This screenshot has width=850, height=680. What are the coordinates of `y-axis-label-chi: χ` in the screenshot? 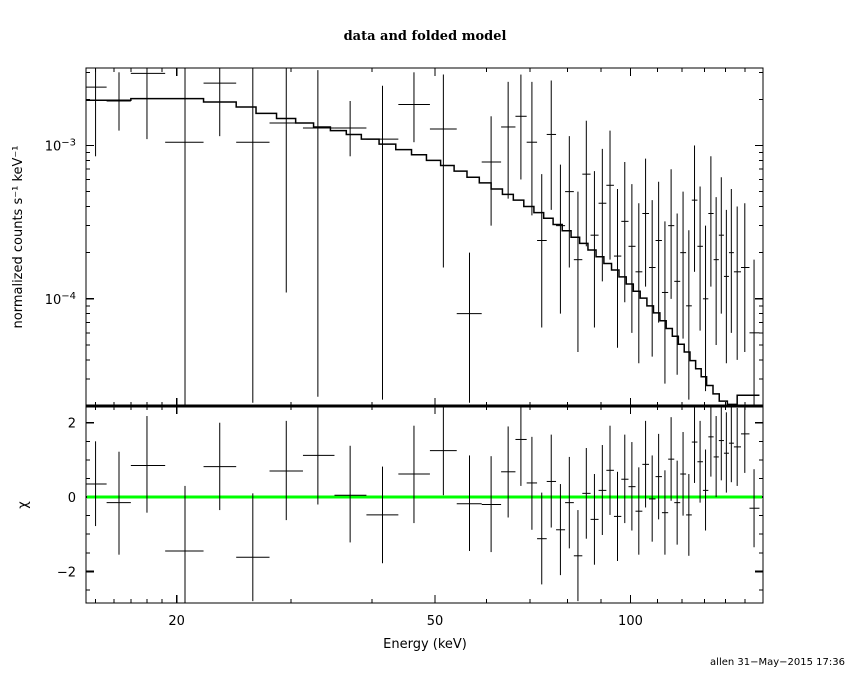 It's located at (23, 505).